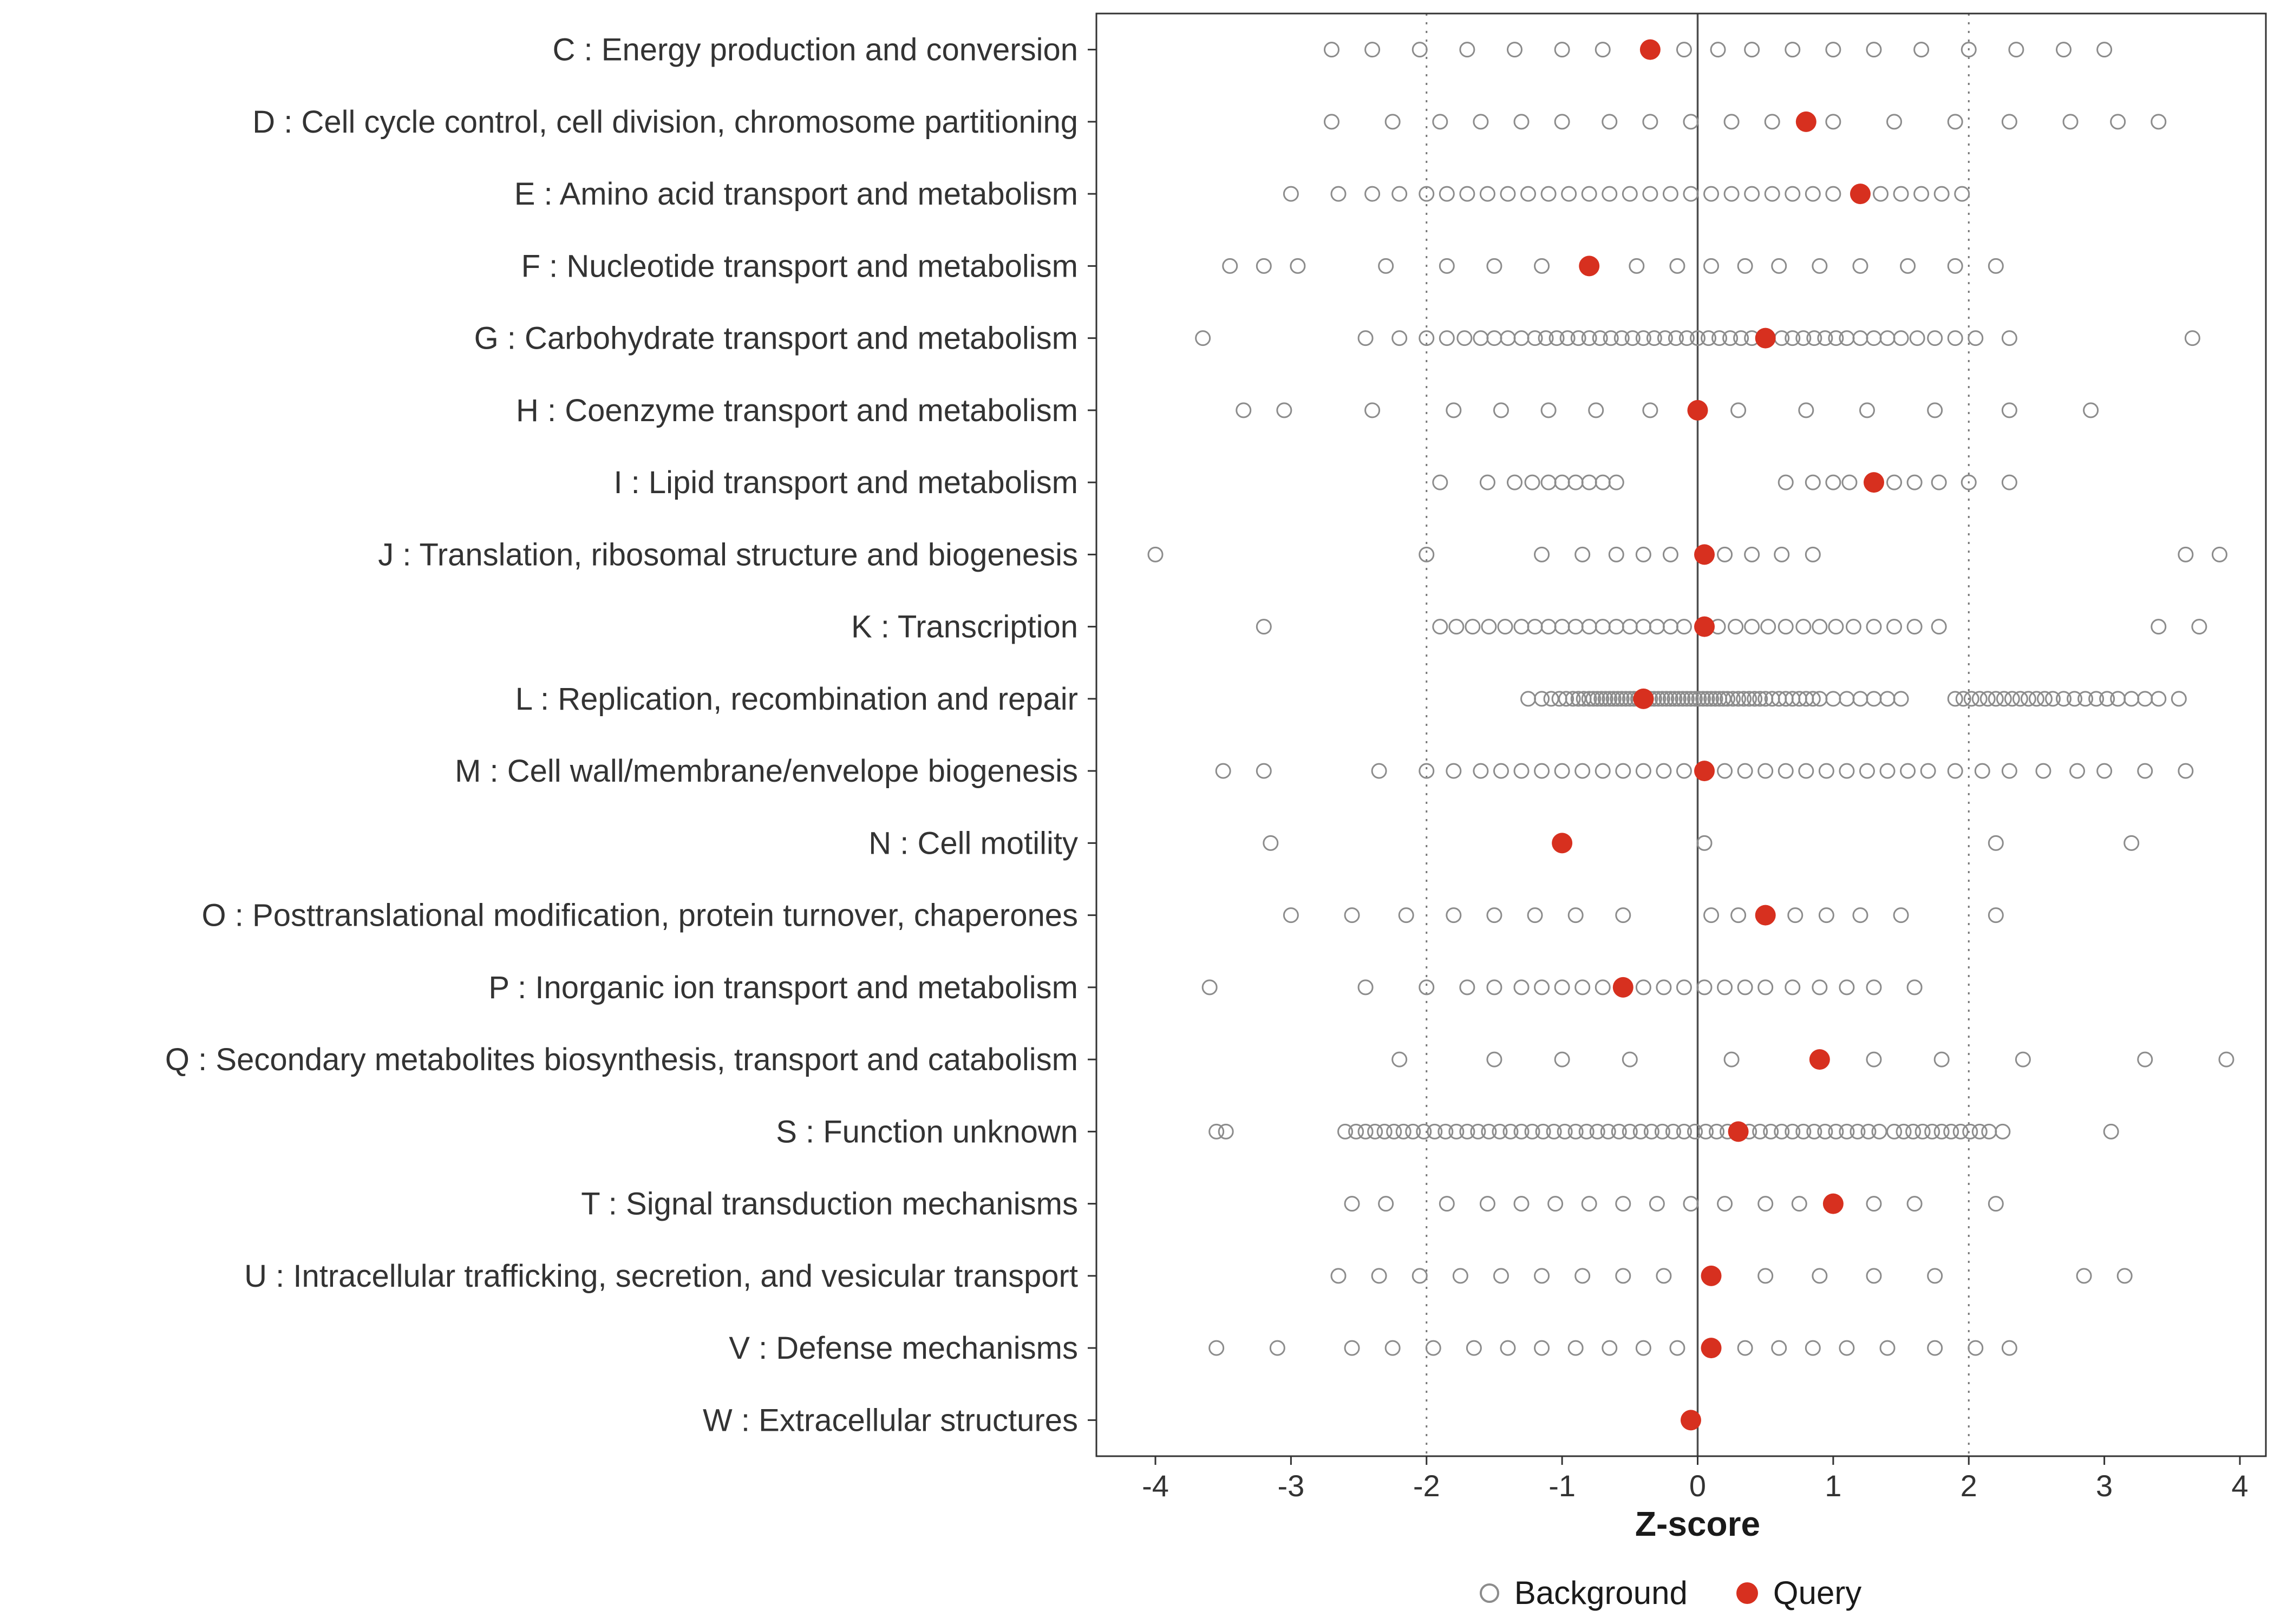 The height and width of the screenshot is (1624, 2274). What do you see at coordinates (965, 628) in the screenshot?
I see `category-label: K : Transcription` at bounding box center [965, 628].